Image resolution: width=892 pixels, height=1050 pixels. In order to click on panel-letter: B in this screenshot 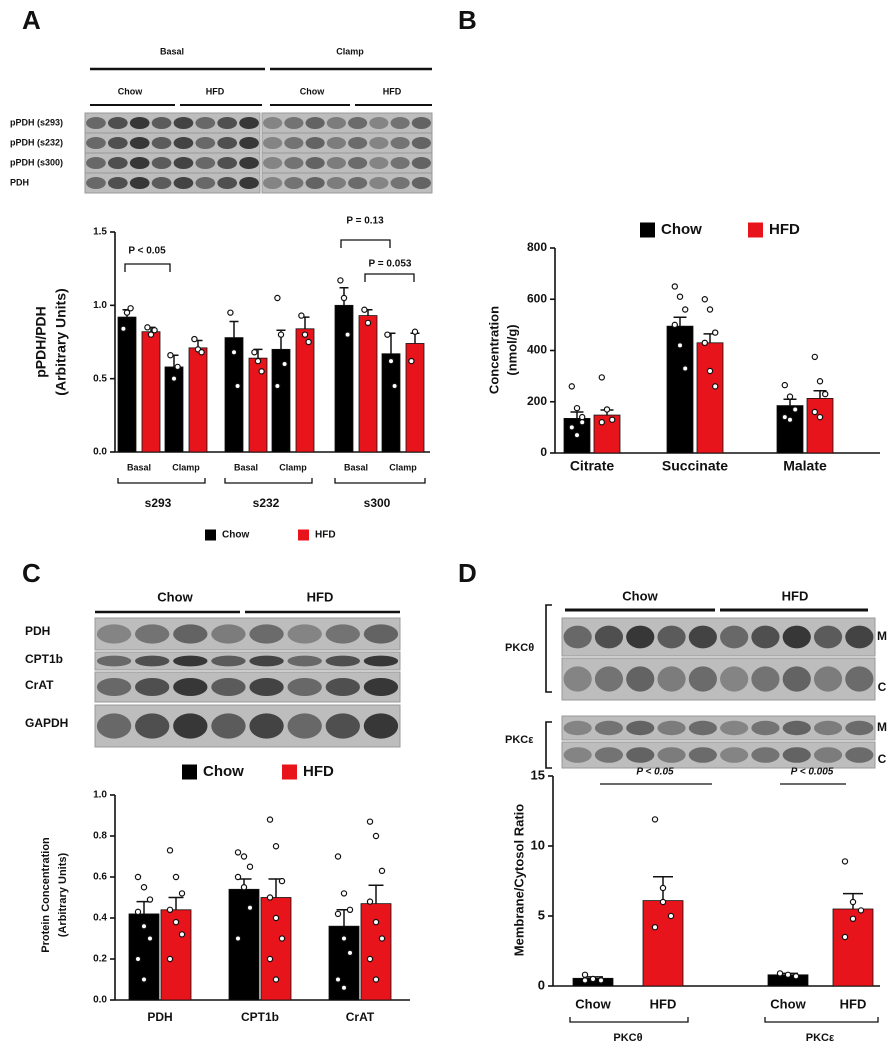, I will do `click(467, 20)`.